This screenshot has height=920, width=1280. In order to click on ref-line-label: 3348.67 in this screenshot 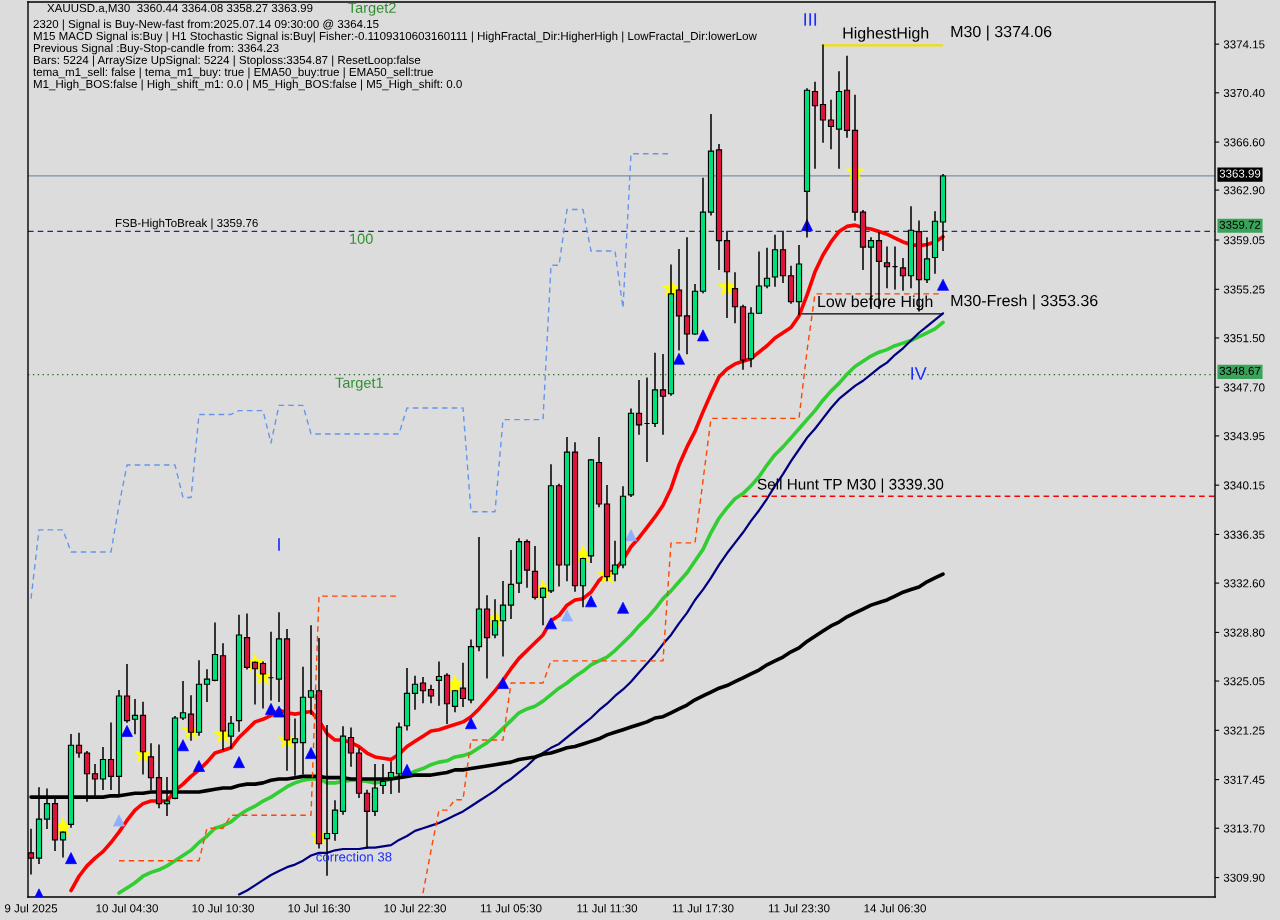, I will do `click(1240, 370)`.